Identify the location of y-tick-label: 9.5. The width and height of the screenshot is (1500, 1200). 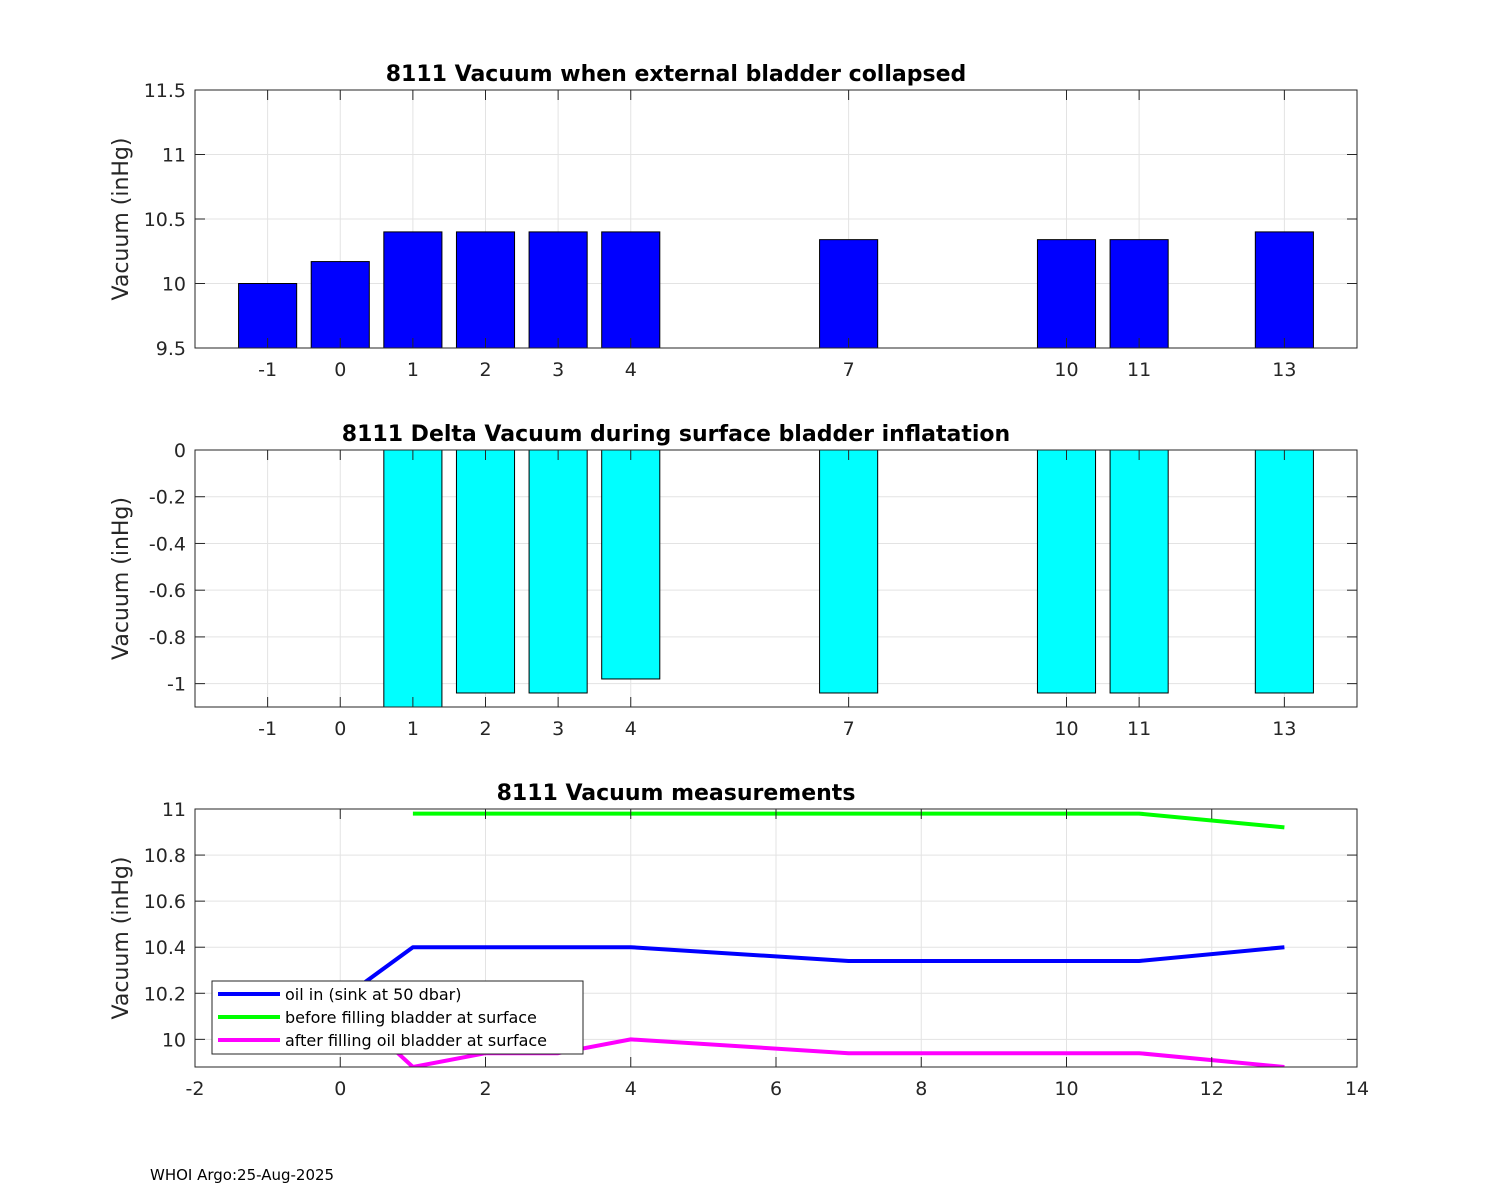
(171, 349).